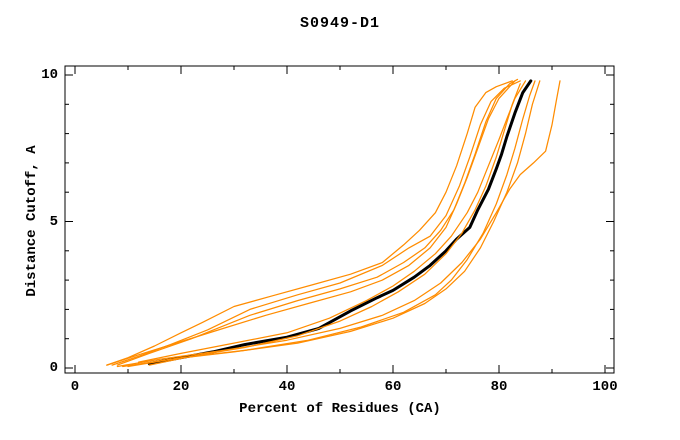 This screenshot has width=680, height=440. What do you see at coordinates (340, 409) in the screenshot?
I see `x-axis-label: Percent of Residues (CA)` at bounding box center [340, 409].